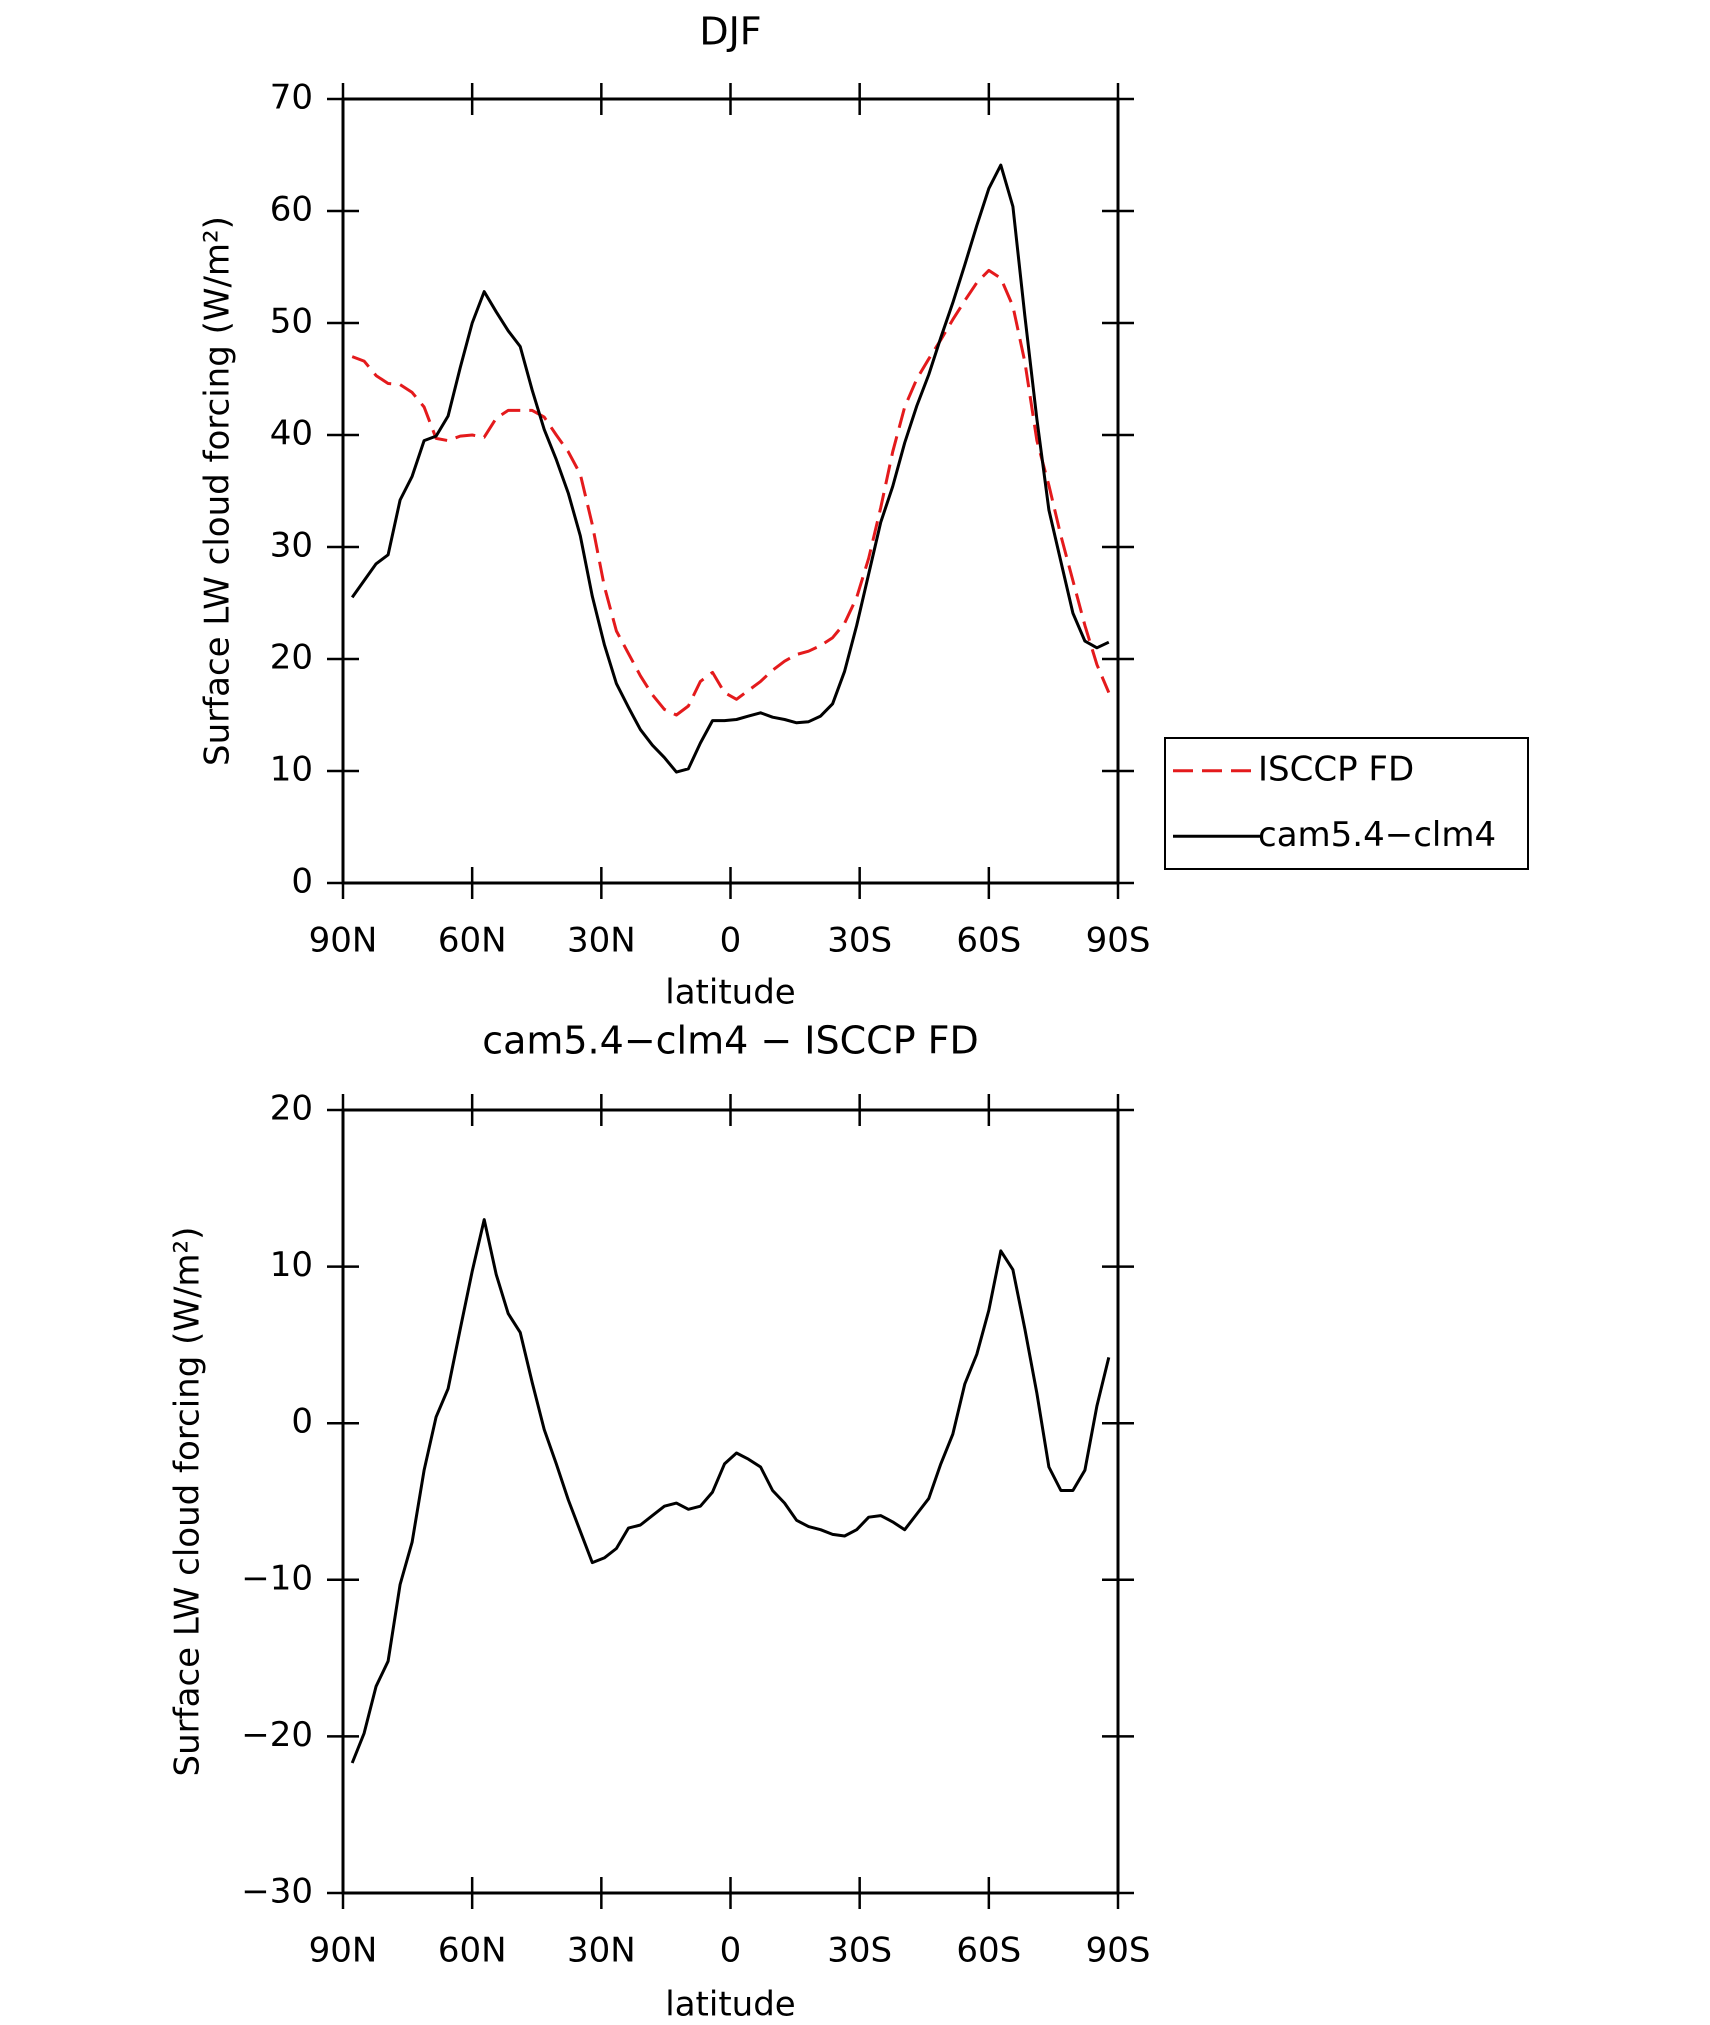 Image resolution: width=1710 pixels, height=2025 pixels. Describe the element at coordinates (291, 546) in the screenshot. I see `y-tick-label: 30` at that location.